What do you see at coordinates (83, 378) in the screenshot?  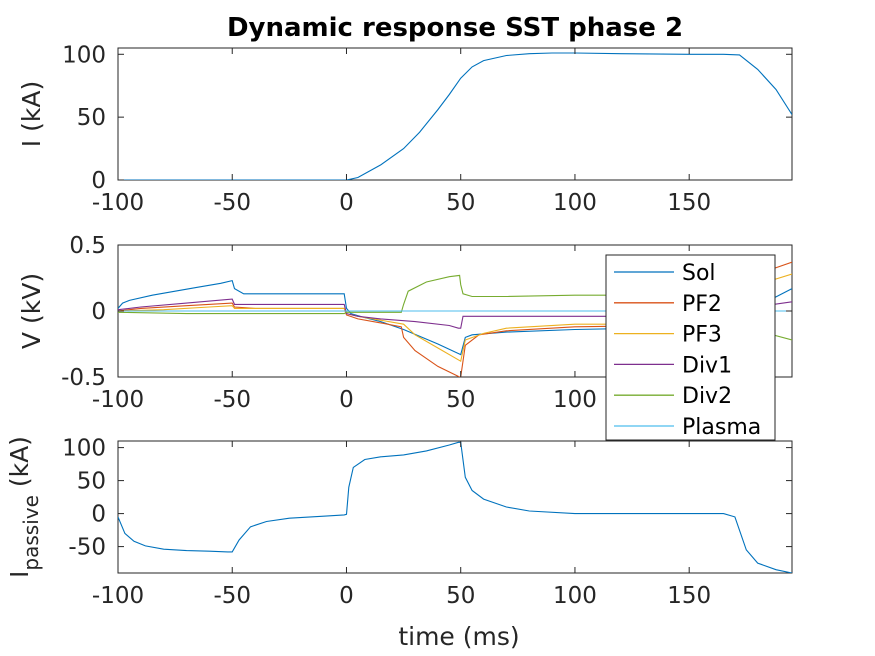 I see `y-tick-label: -0.5` at bounding box center [83, 378].